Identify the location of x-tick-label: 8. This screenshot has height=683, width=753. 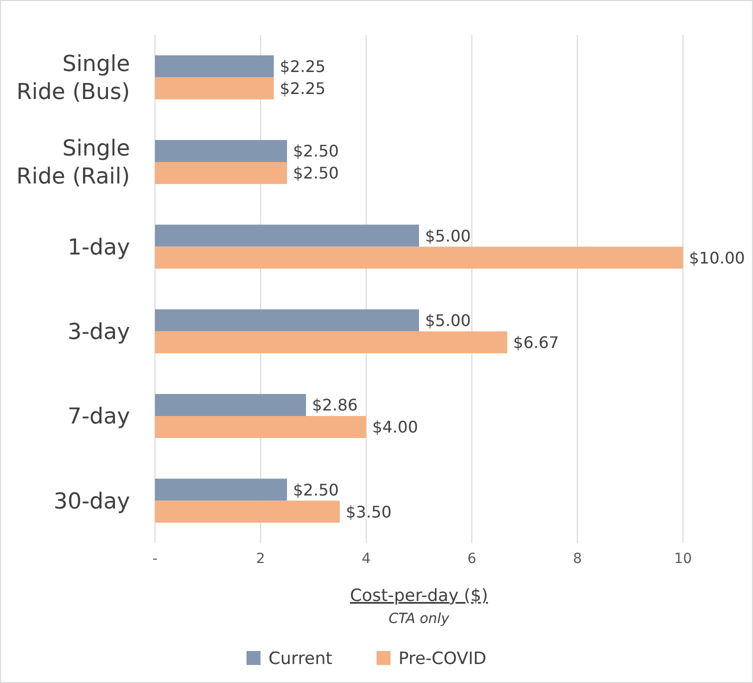
(577, 559).